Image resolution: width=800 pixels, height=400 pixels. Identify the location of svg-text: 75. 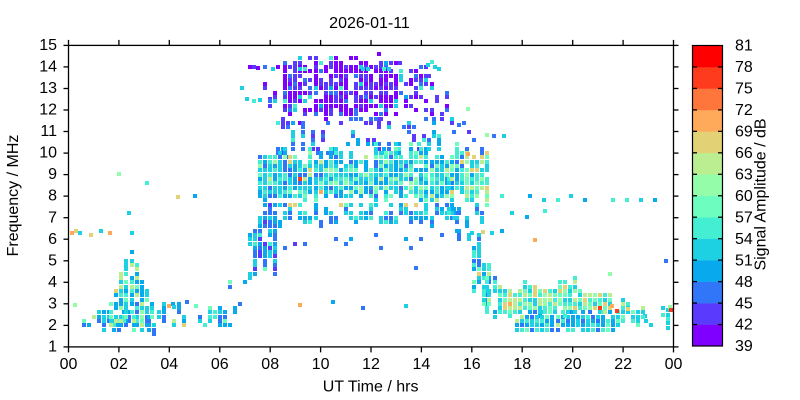
(744, 89).